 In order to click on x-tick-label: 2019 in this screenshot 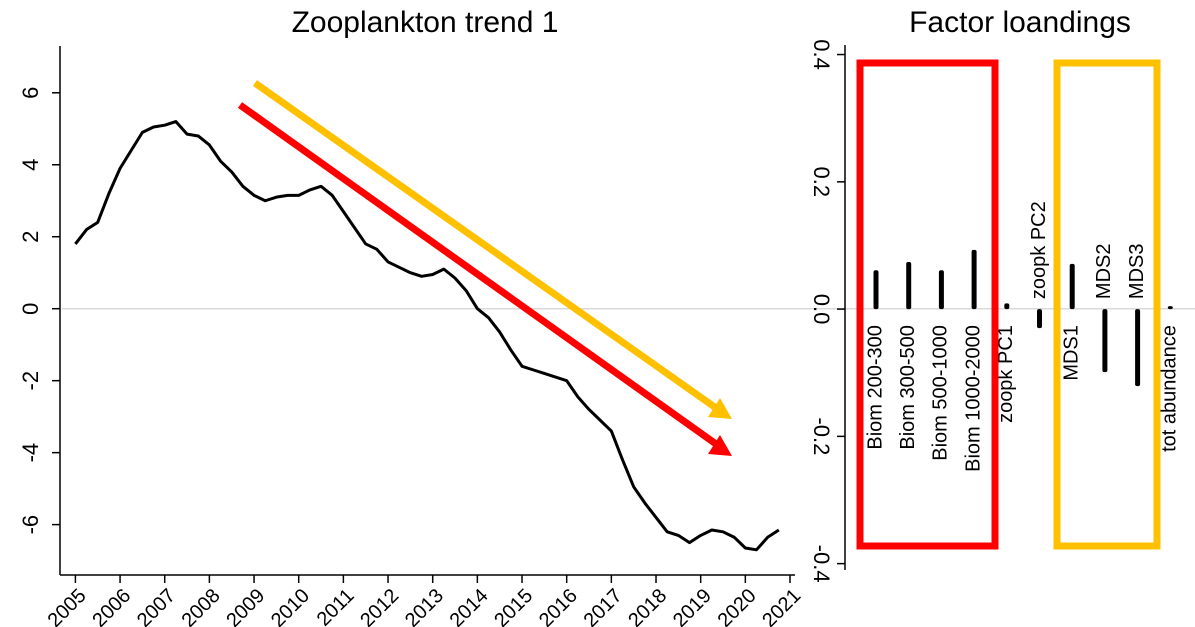, I will do `click(692, 606)`.